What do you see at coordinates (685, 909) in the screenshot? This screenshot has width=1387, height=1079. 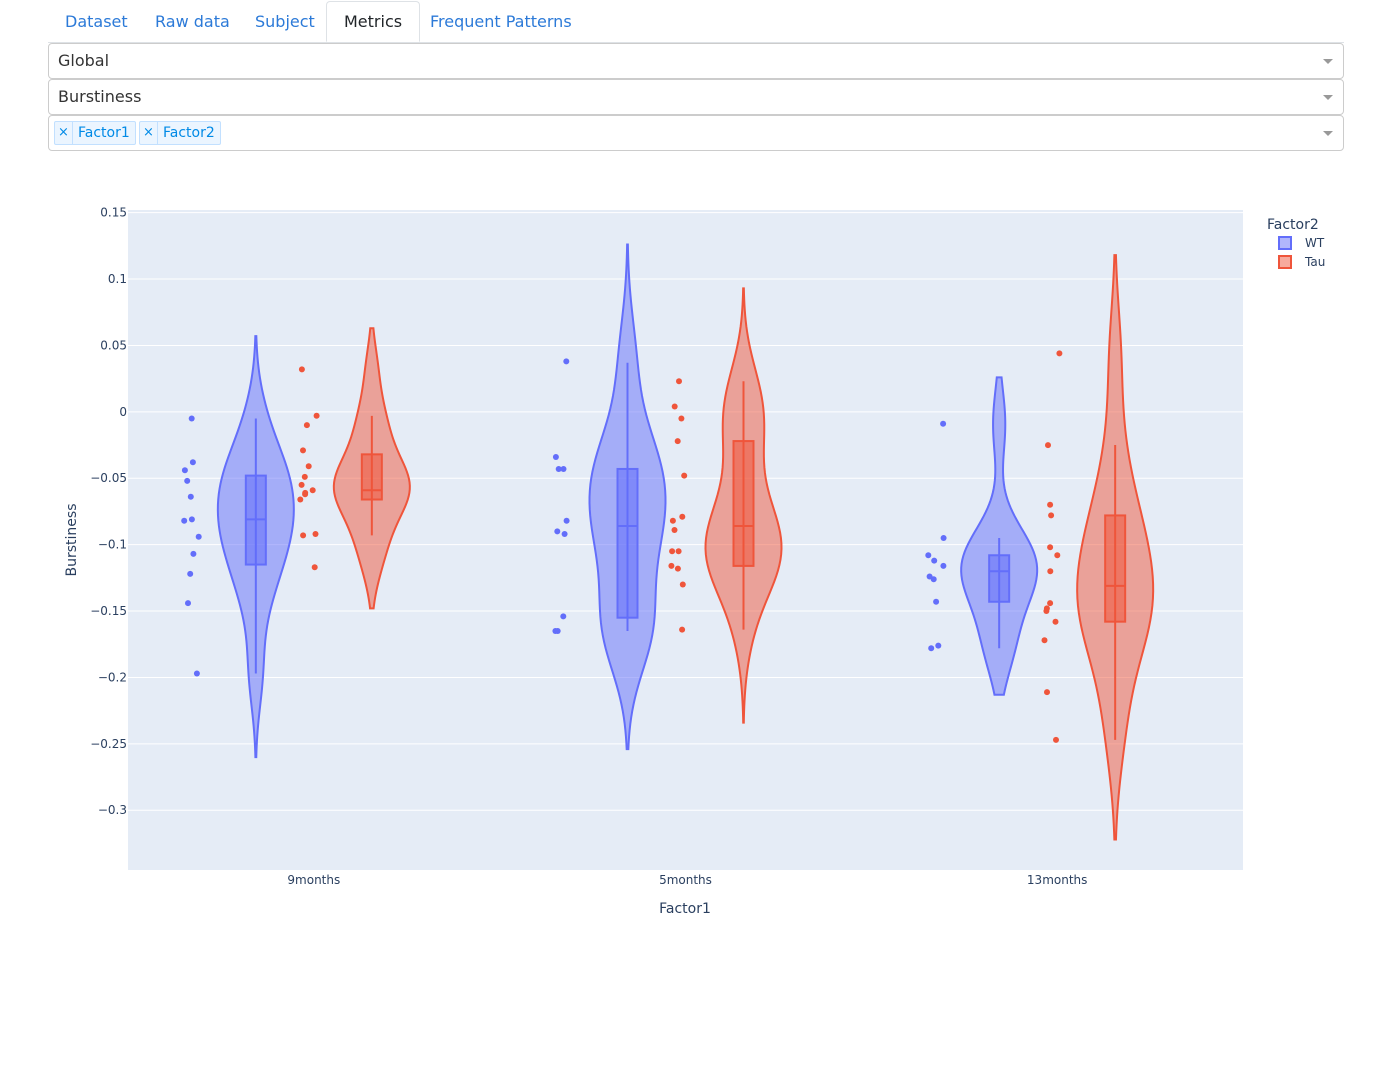 I see `x-axis-label: Factor1` at bounding box center [685, 909].